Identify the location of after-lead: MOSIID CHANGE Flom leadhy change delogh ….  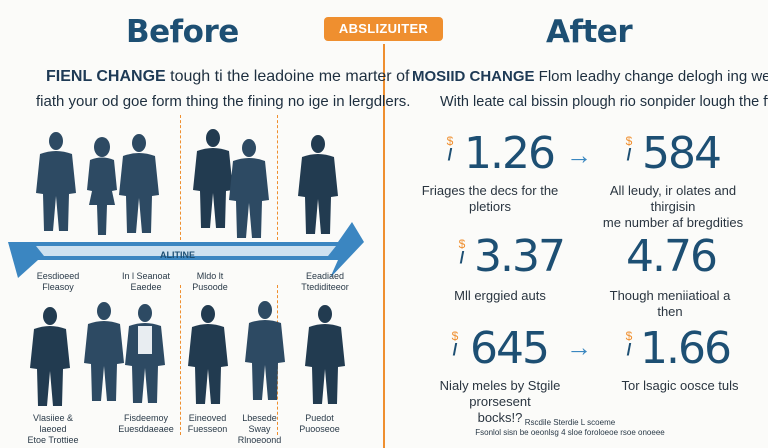
(590, 77).